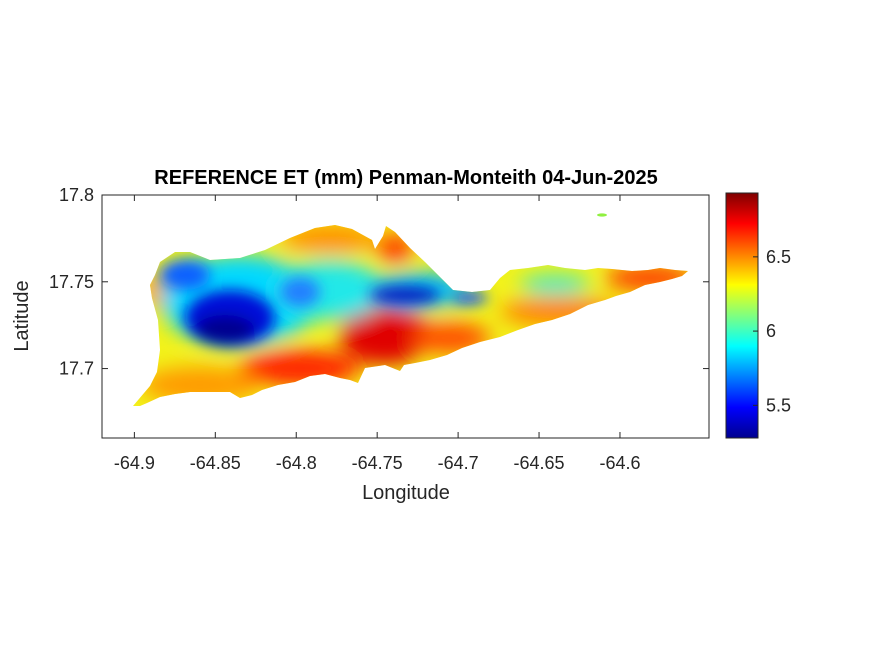 This screenshot has width=875, height=656. What do you see at coordinates (405, 295) in the screenshot?
I see `region-east-core-blue` at bounding box center [405, 295].